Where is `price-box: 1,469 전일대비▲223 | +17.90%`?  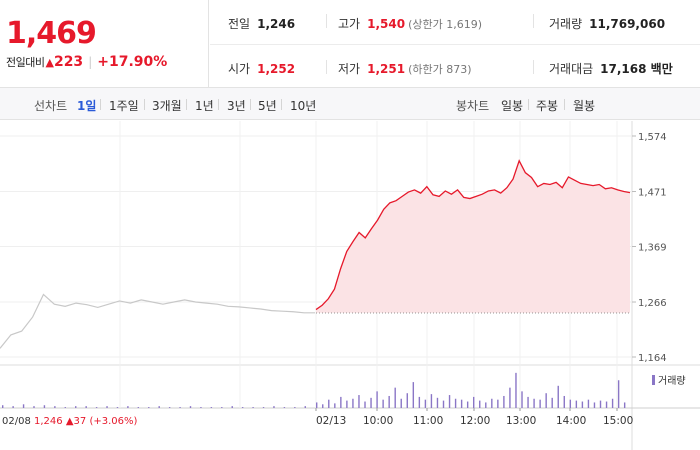 price-box: 1,469 전일대비▲223 | +17.90% is located at coordinates (104, 44).